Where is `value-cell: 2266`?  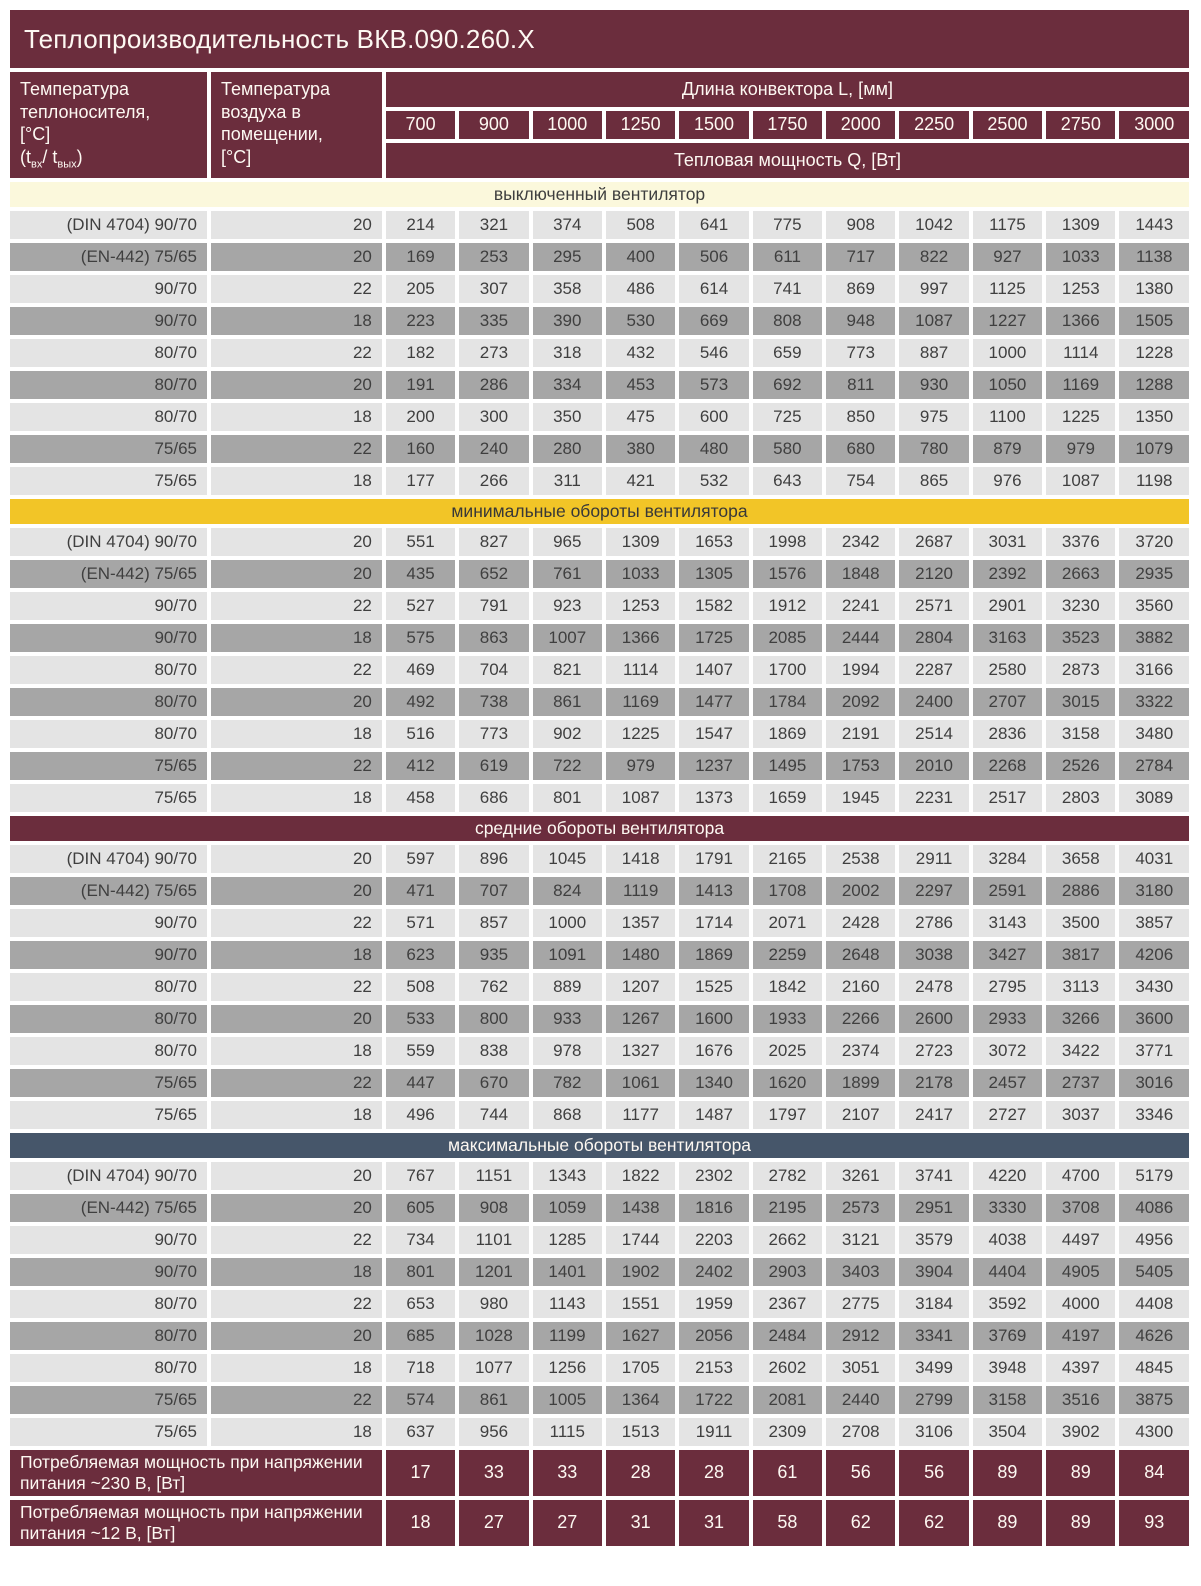 value-cell: 2266 is located at coordinates (861, 1018).